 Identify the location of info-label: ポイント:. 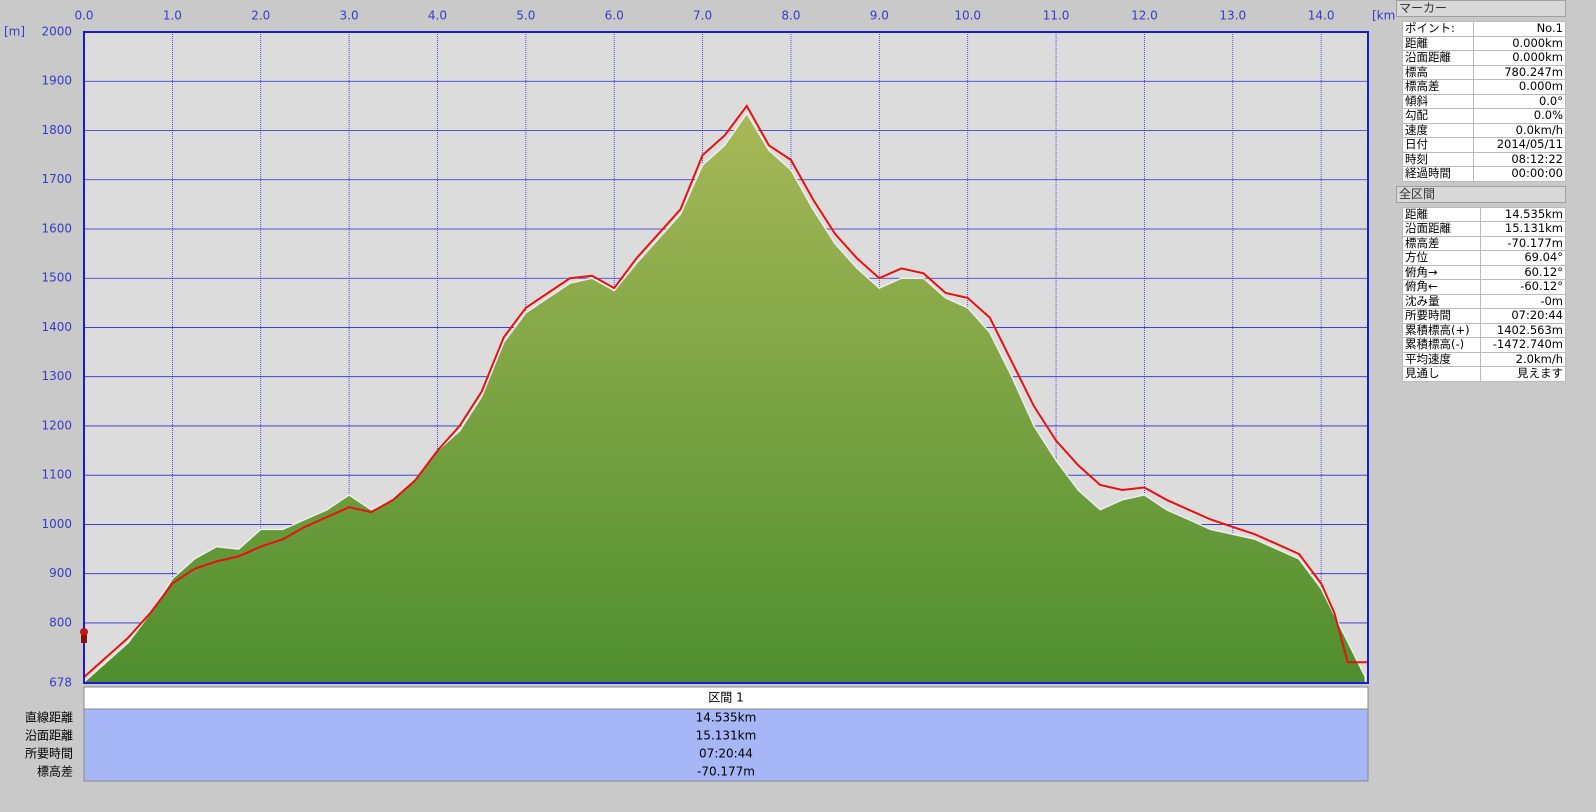
(1438, 29).